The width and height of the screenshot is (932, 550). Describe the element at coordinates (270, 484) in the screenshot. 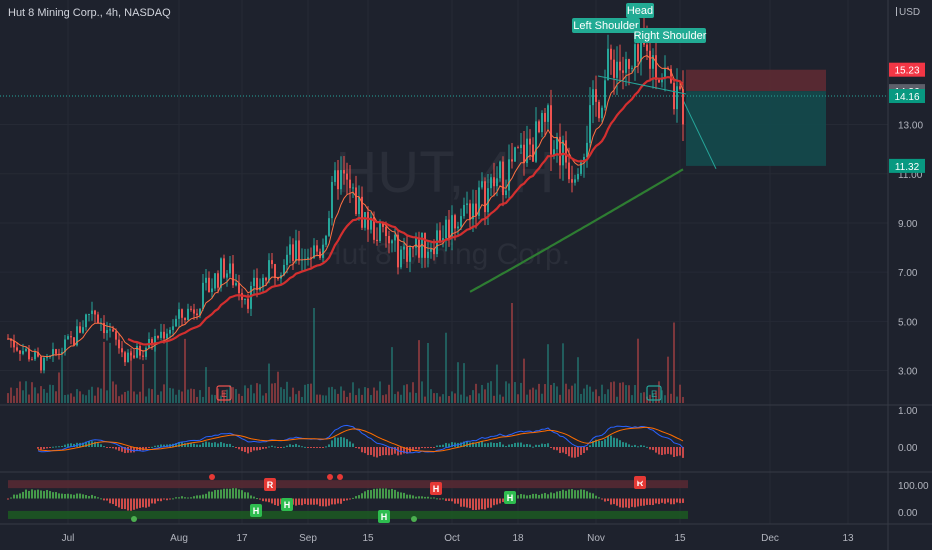

I see `osc-signal-marker` at that location.